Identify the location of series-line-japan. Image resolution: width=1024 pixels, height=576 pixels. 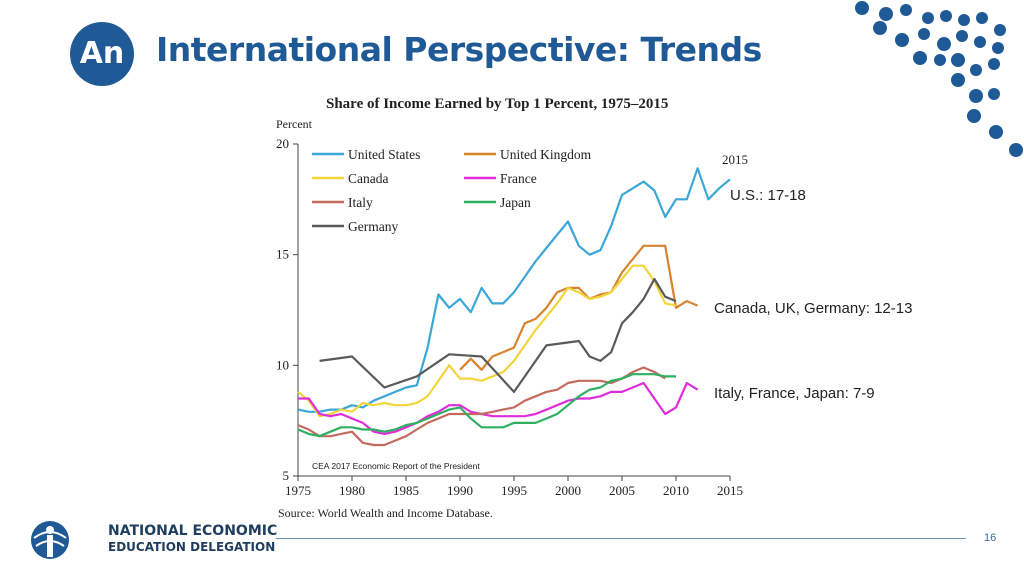
(486, 405).